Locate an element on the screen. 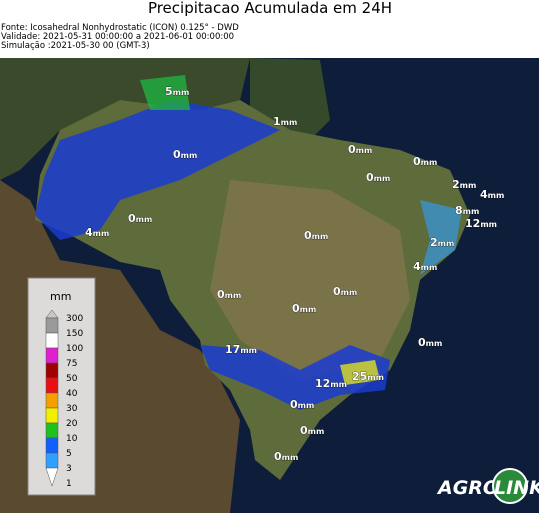 This screenshot has height=513, width=539. scale-label: 150 is located at coordinates (74, 334).